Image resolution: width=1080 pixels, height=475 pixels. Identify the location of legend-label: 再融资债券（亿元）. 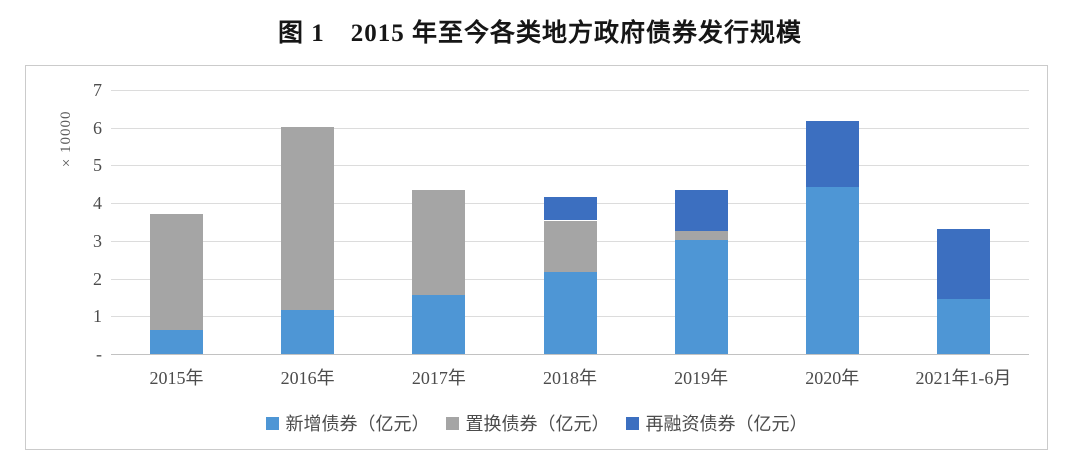
(726, 424).